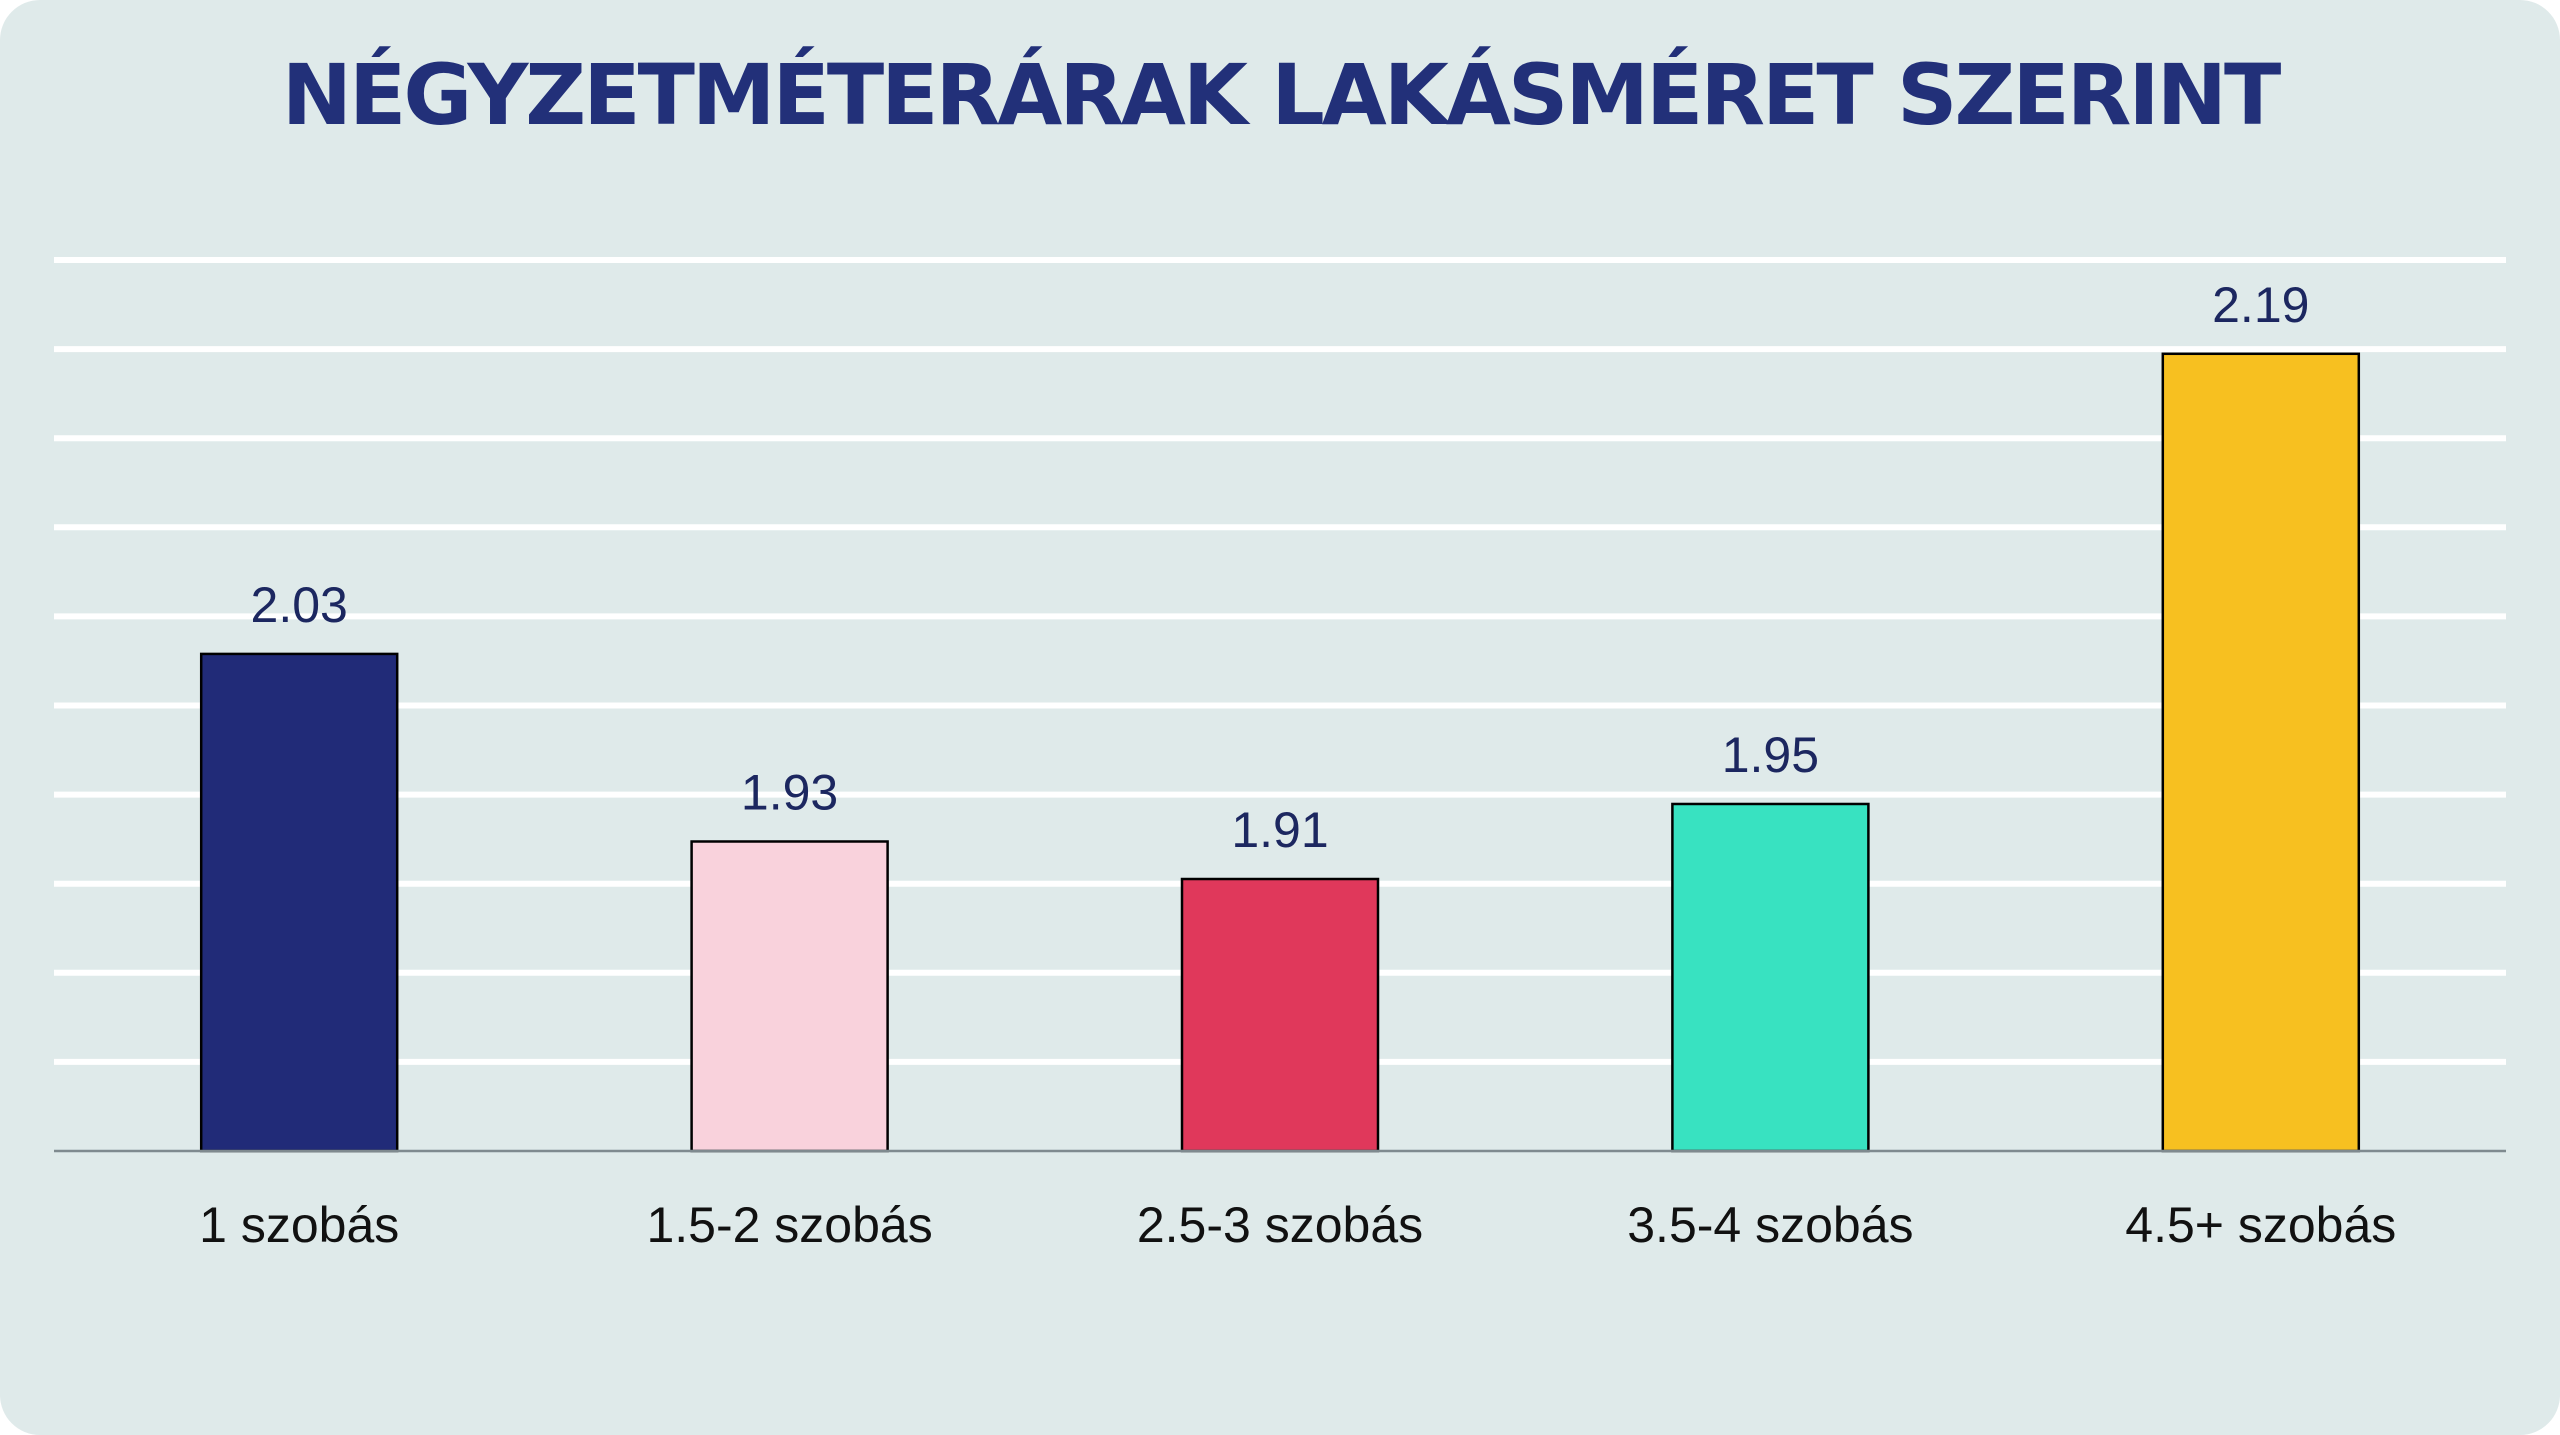 This screenshot has height=1435, width=2560. Describe the element at coordinates (2260, 305) in the screenshot. I see `data-label: 2.19` at that location.